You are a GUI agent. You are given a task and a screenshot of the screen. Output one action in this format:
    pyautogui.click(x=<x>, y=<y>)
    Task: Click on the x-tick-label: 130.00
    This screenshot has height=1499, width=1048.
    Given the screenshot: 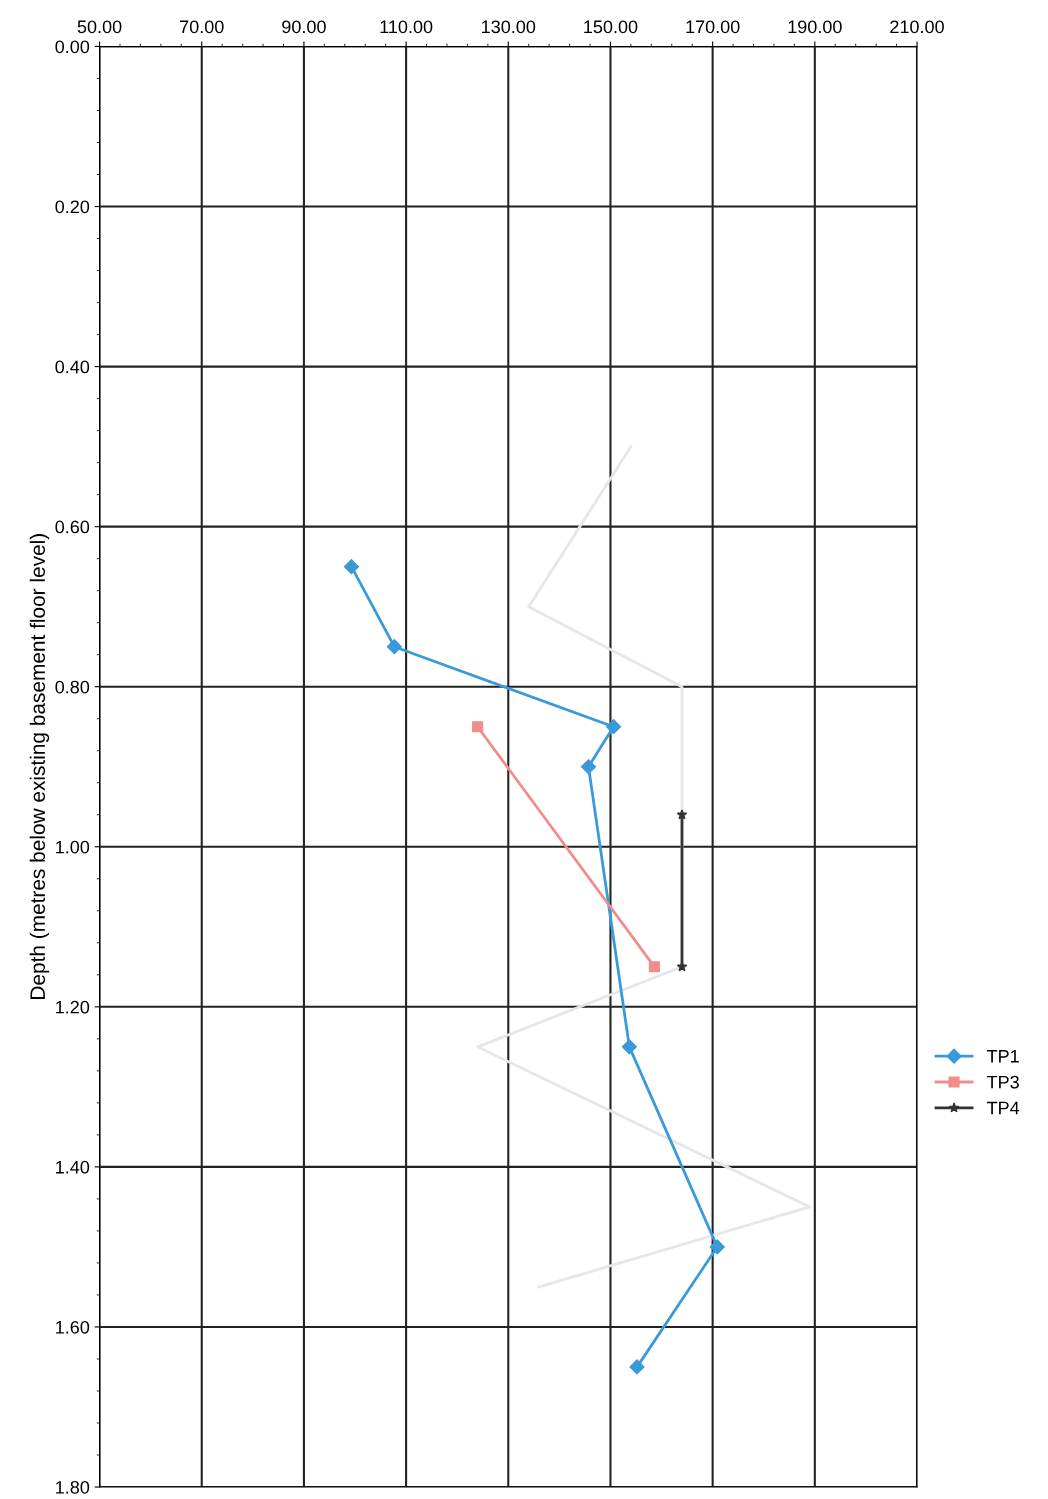 What is the action you would take?
    pyautogui.click(x=509, y=27)
    